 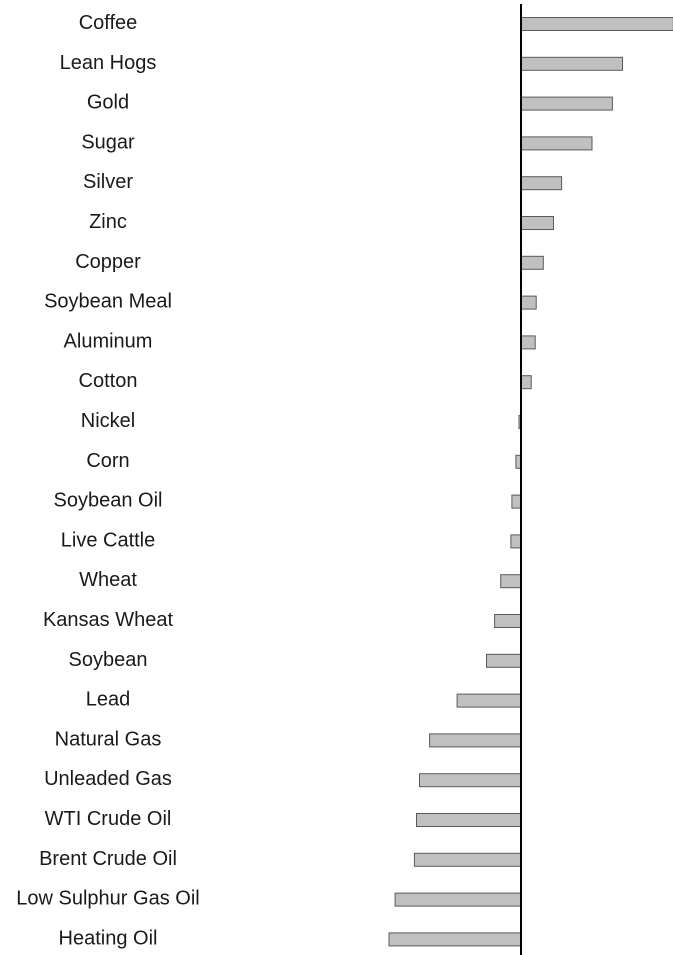 What do you see at coordinates (526, 382) in the screenshot?
I see `bar-cotton` at bounding box center [526, 382].